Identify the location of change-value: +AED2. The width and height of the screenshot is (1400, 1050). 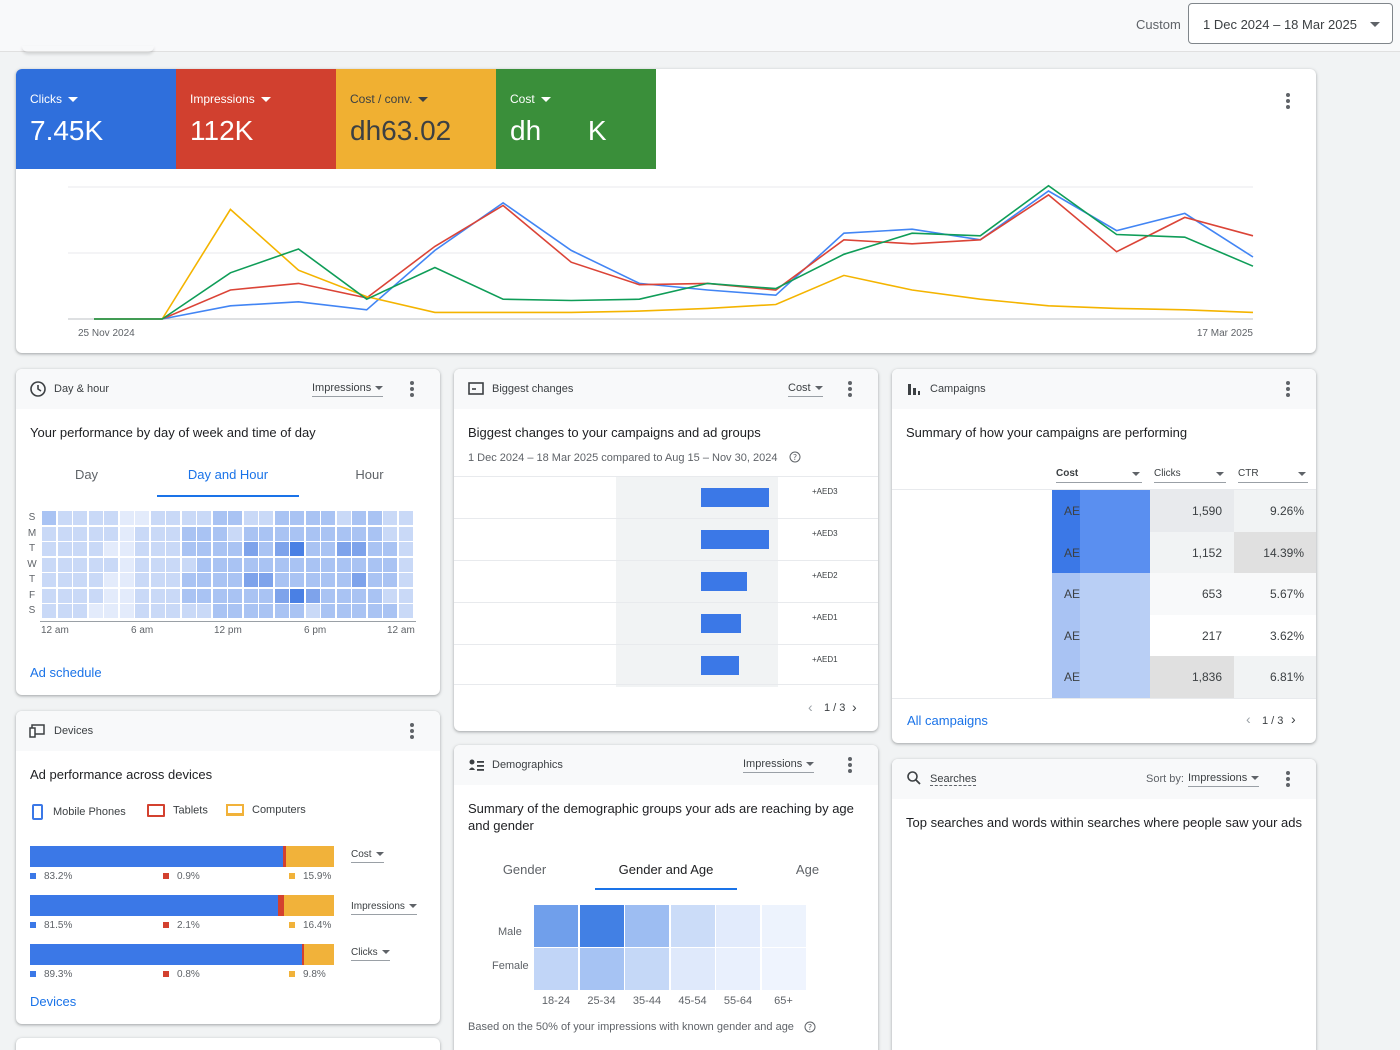
(825, 575).